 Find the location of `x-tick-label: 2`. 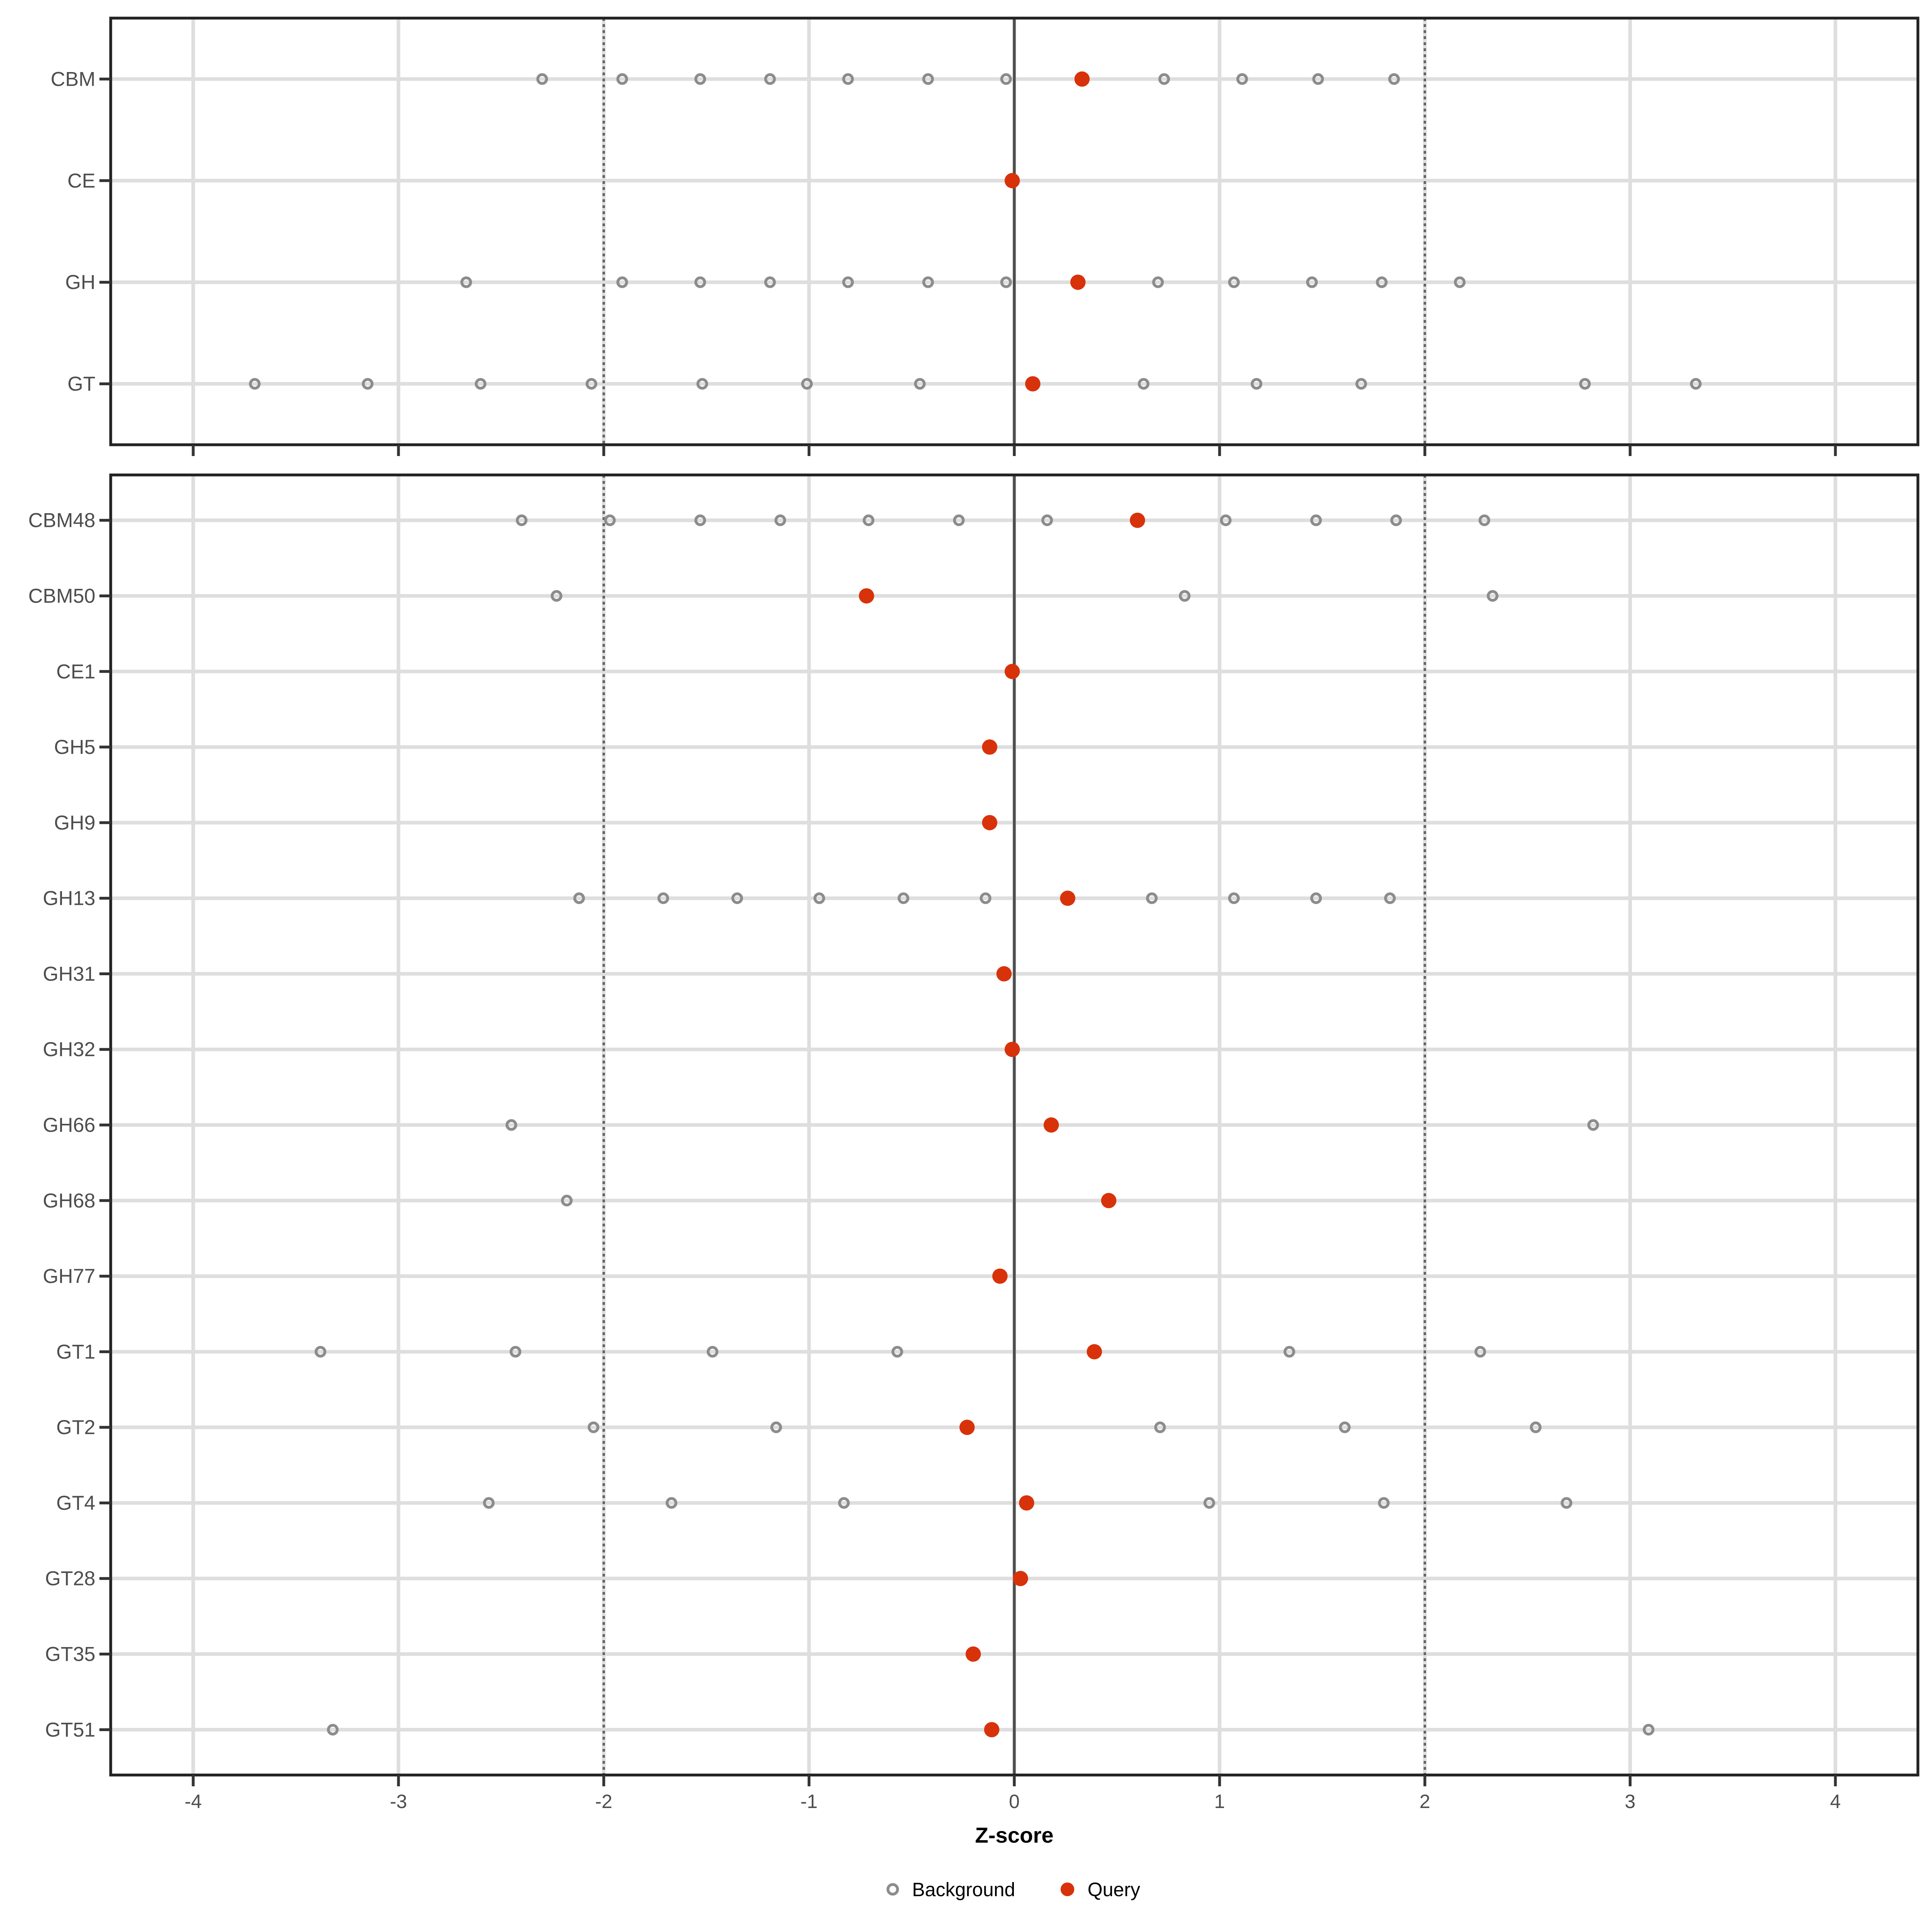

x-tick-label: 2 is located at coordinates (1425, 1801).